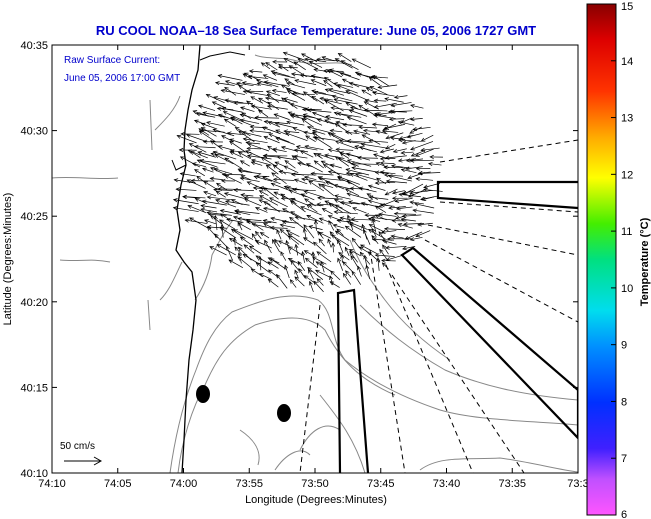  I want to click on y-tick-label: 40:30, so click(34, 132).